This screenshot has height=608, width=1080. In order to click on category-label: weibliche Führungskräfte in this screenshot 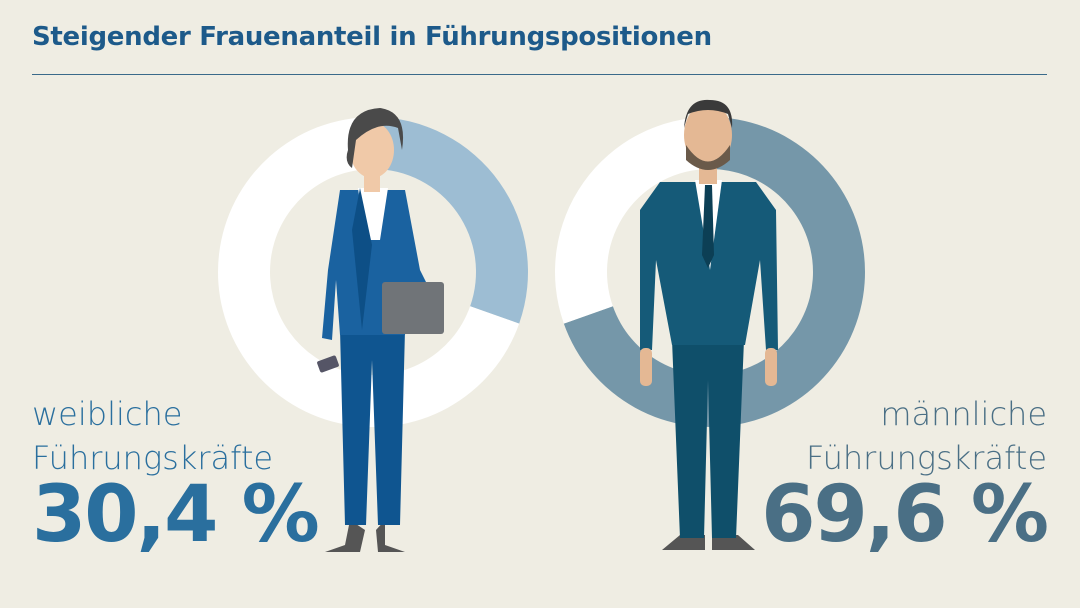, I will do `click(153, 436)`.